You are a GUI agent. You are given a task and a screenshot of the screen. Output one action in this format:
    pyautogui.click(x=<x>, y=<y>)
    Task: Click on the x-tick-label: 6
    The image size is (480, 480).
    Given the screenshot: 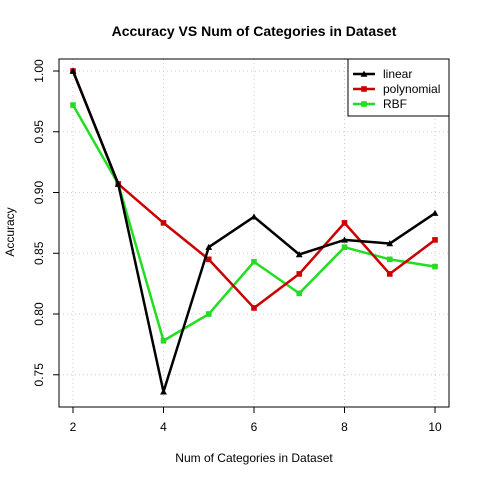 What is the action you would take?
    pyautogui.click(x=254, y=427)
    